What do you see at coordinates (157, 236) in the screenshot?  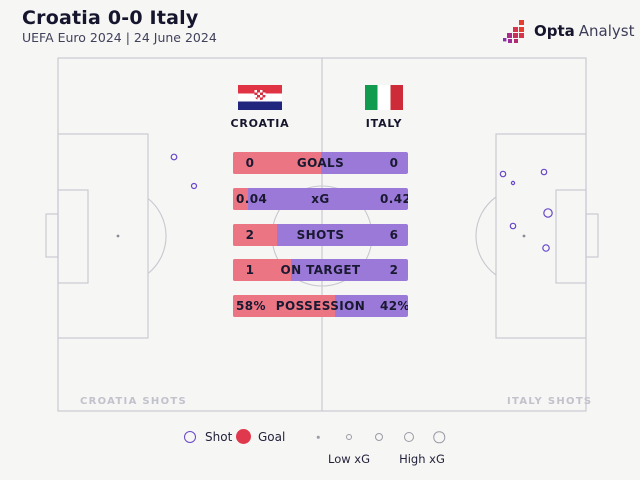 I see `left-penalty-arc` at bounding box center [157, 236].